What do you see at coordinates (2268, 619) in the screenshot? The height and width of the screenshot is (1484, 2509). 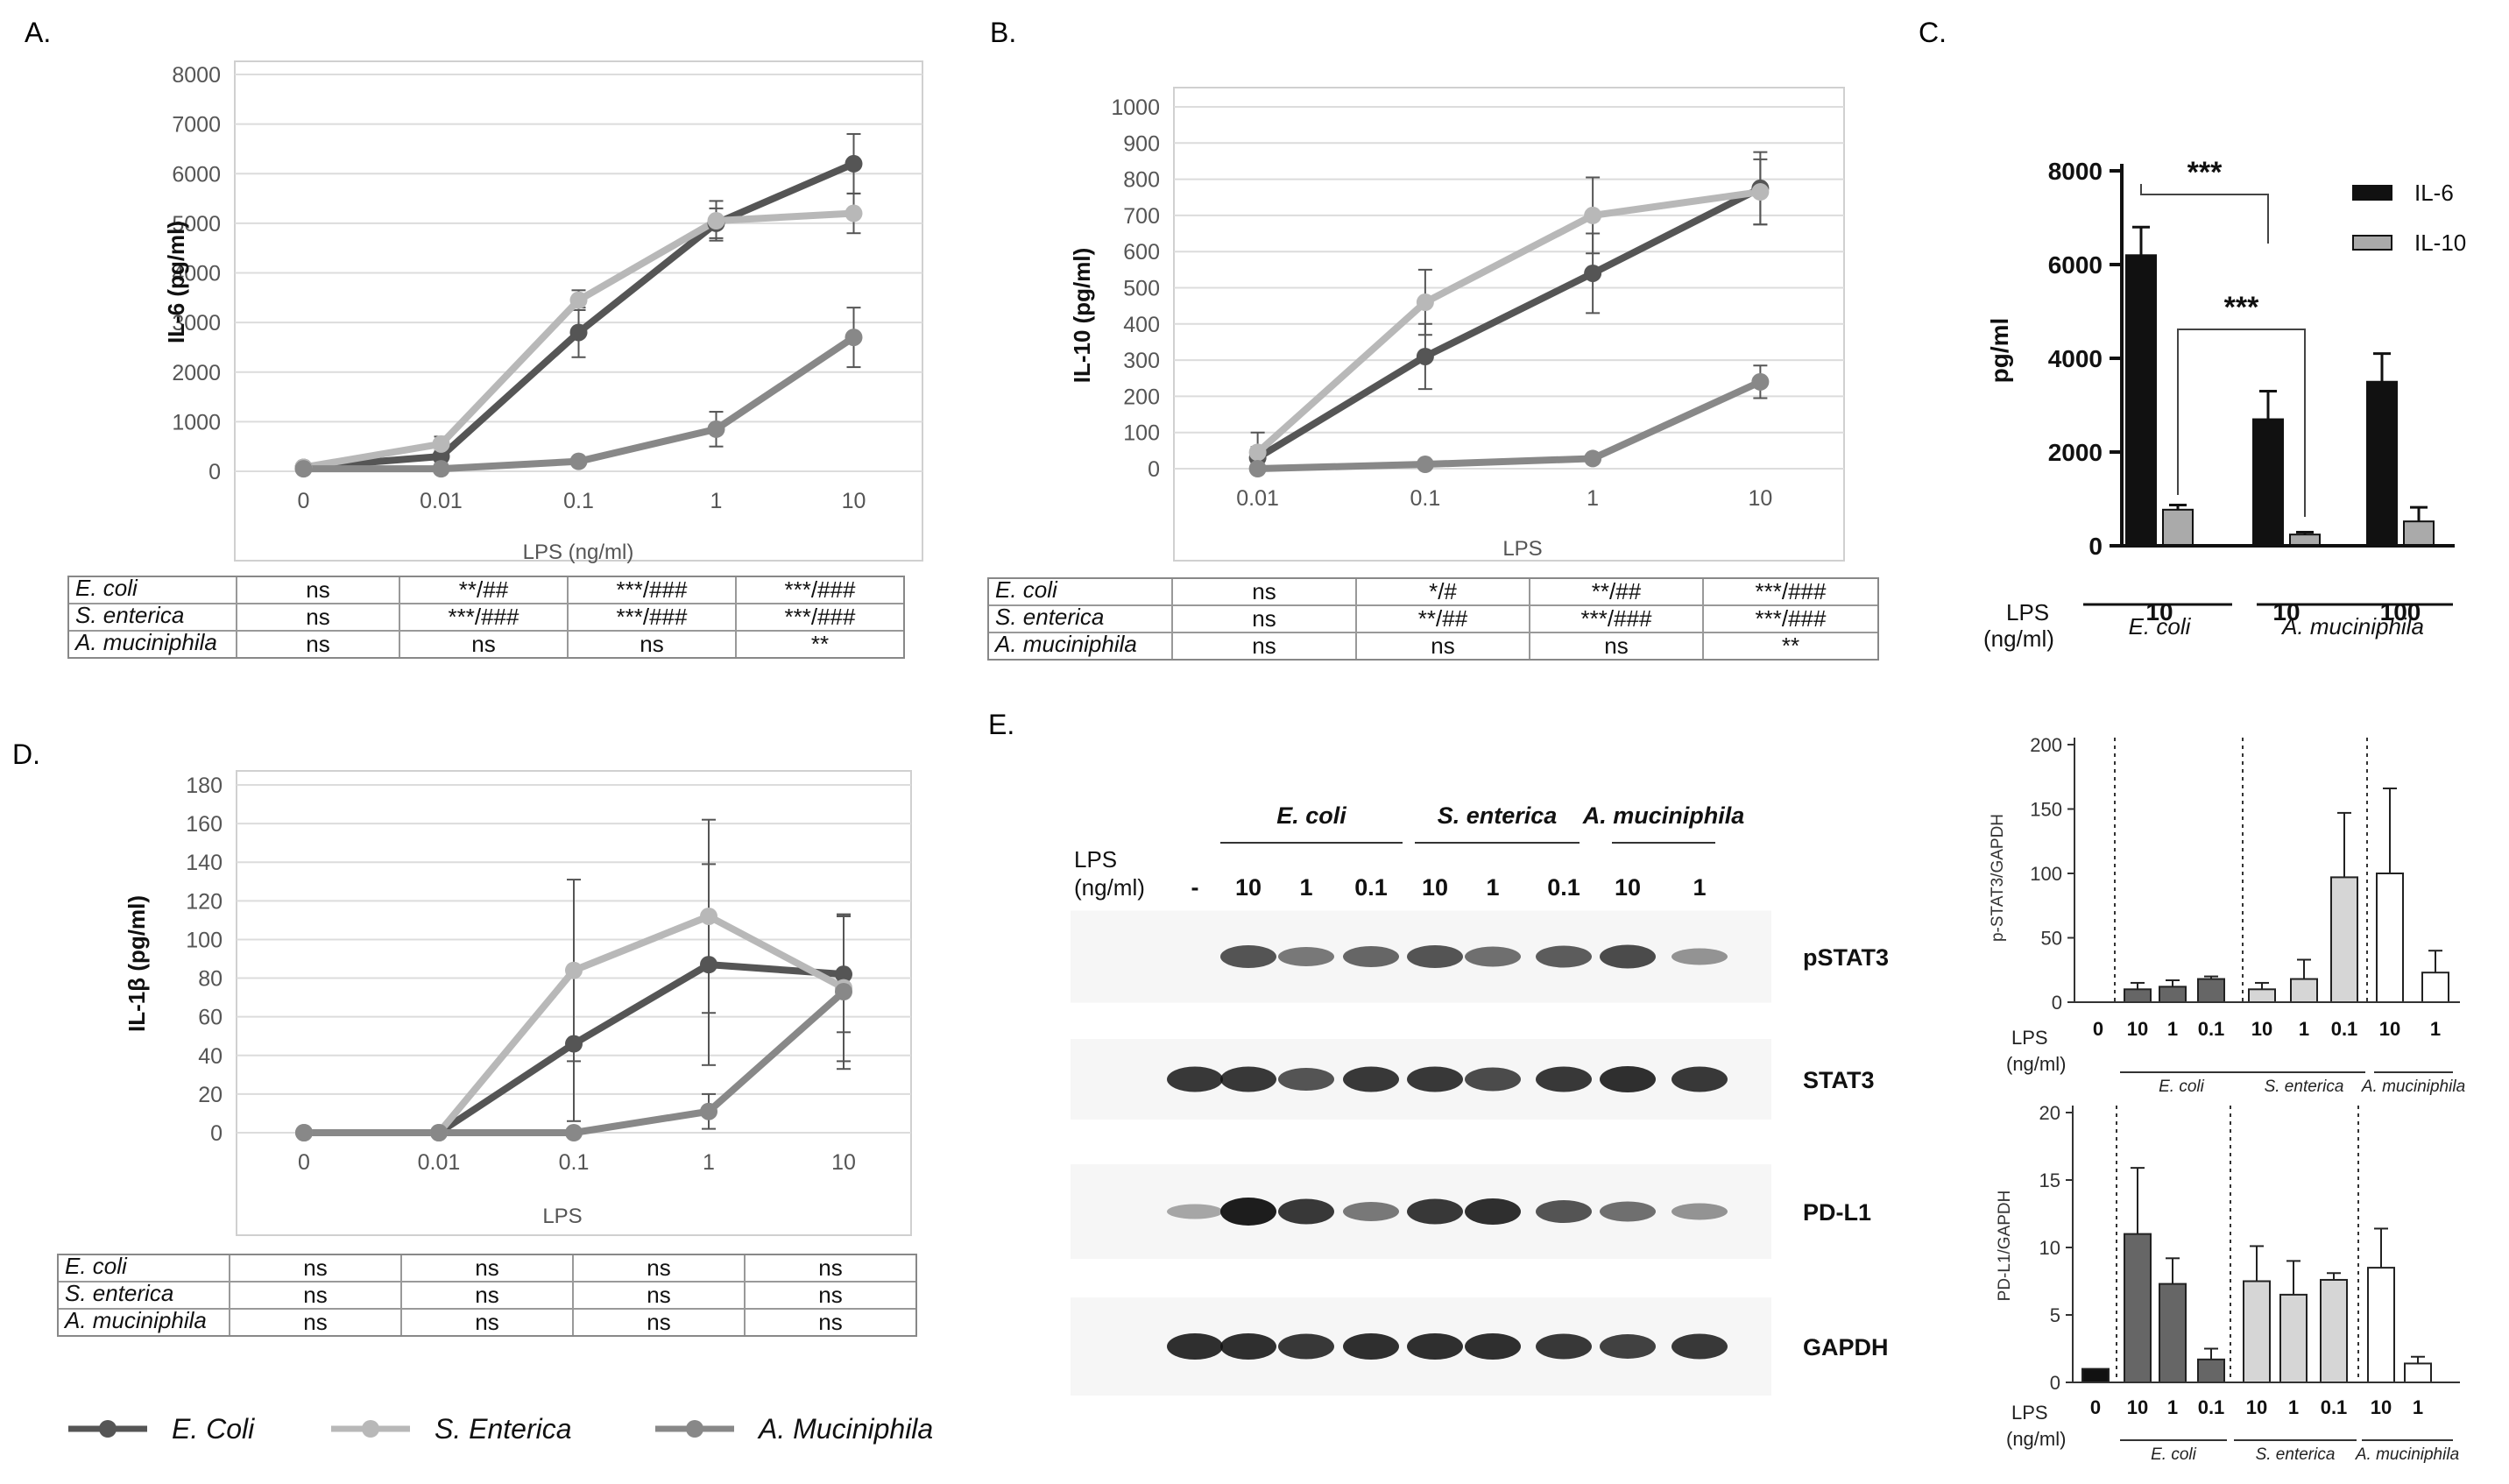 I see `chart-c-x-categories: 10 10 100 E. coli A. muciniphila` at bounding box center [2268, 619].